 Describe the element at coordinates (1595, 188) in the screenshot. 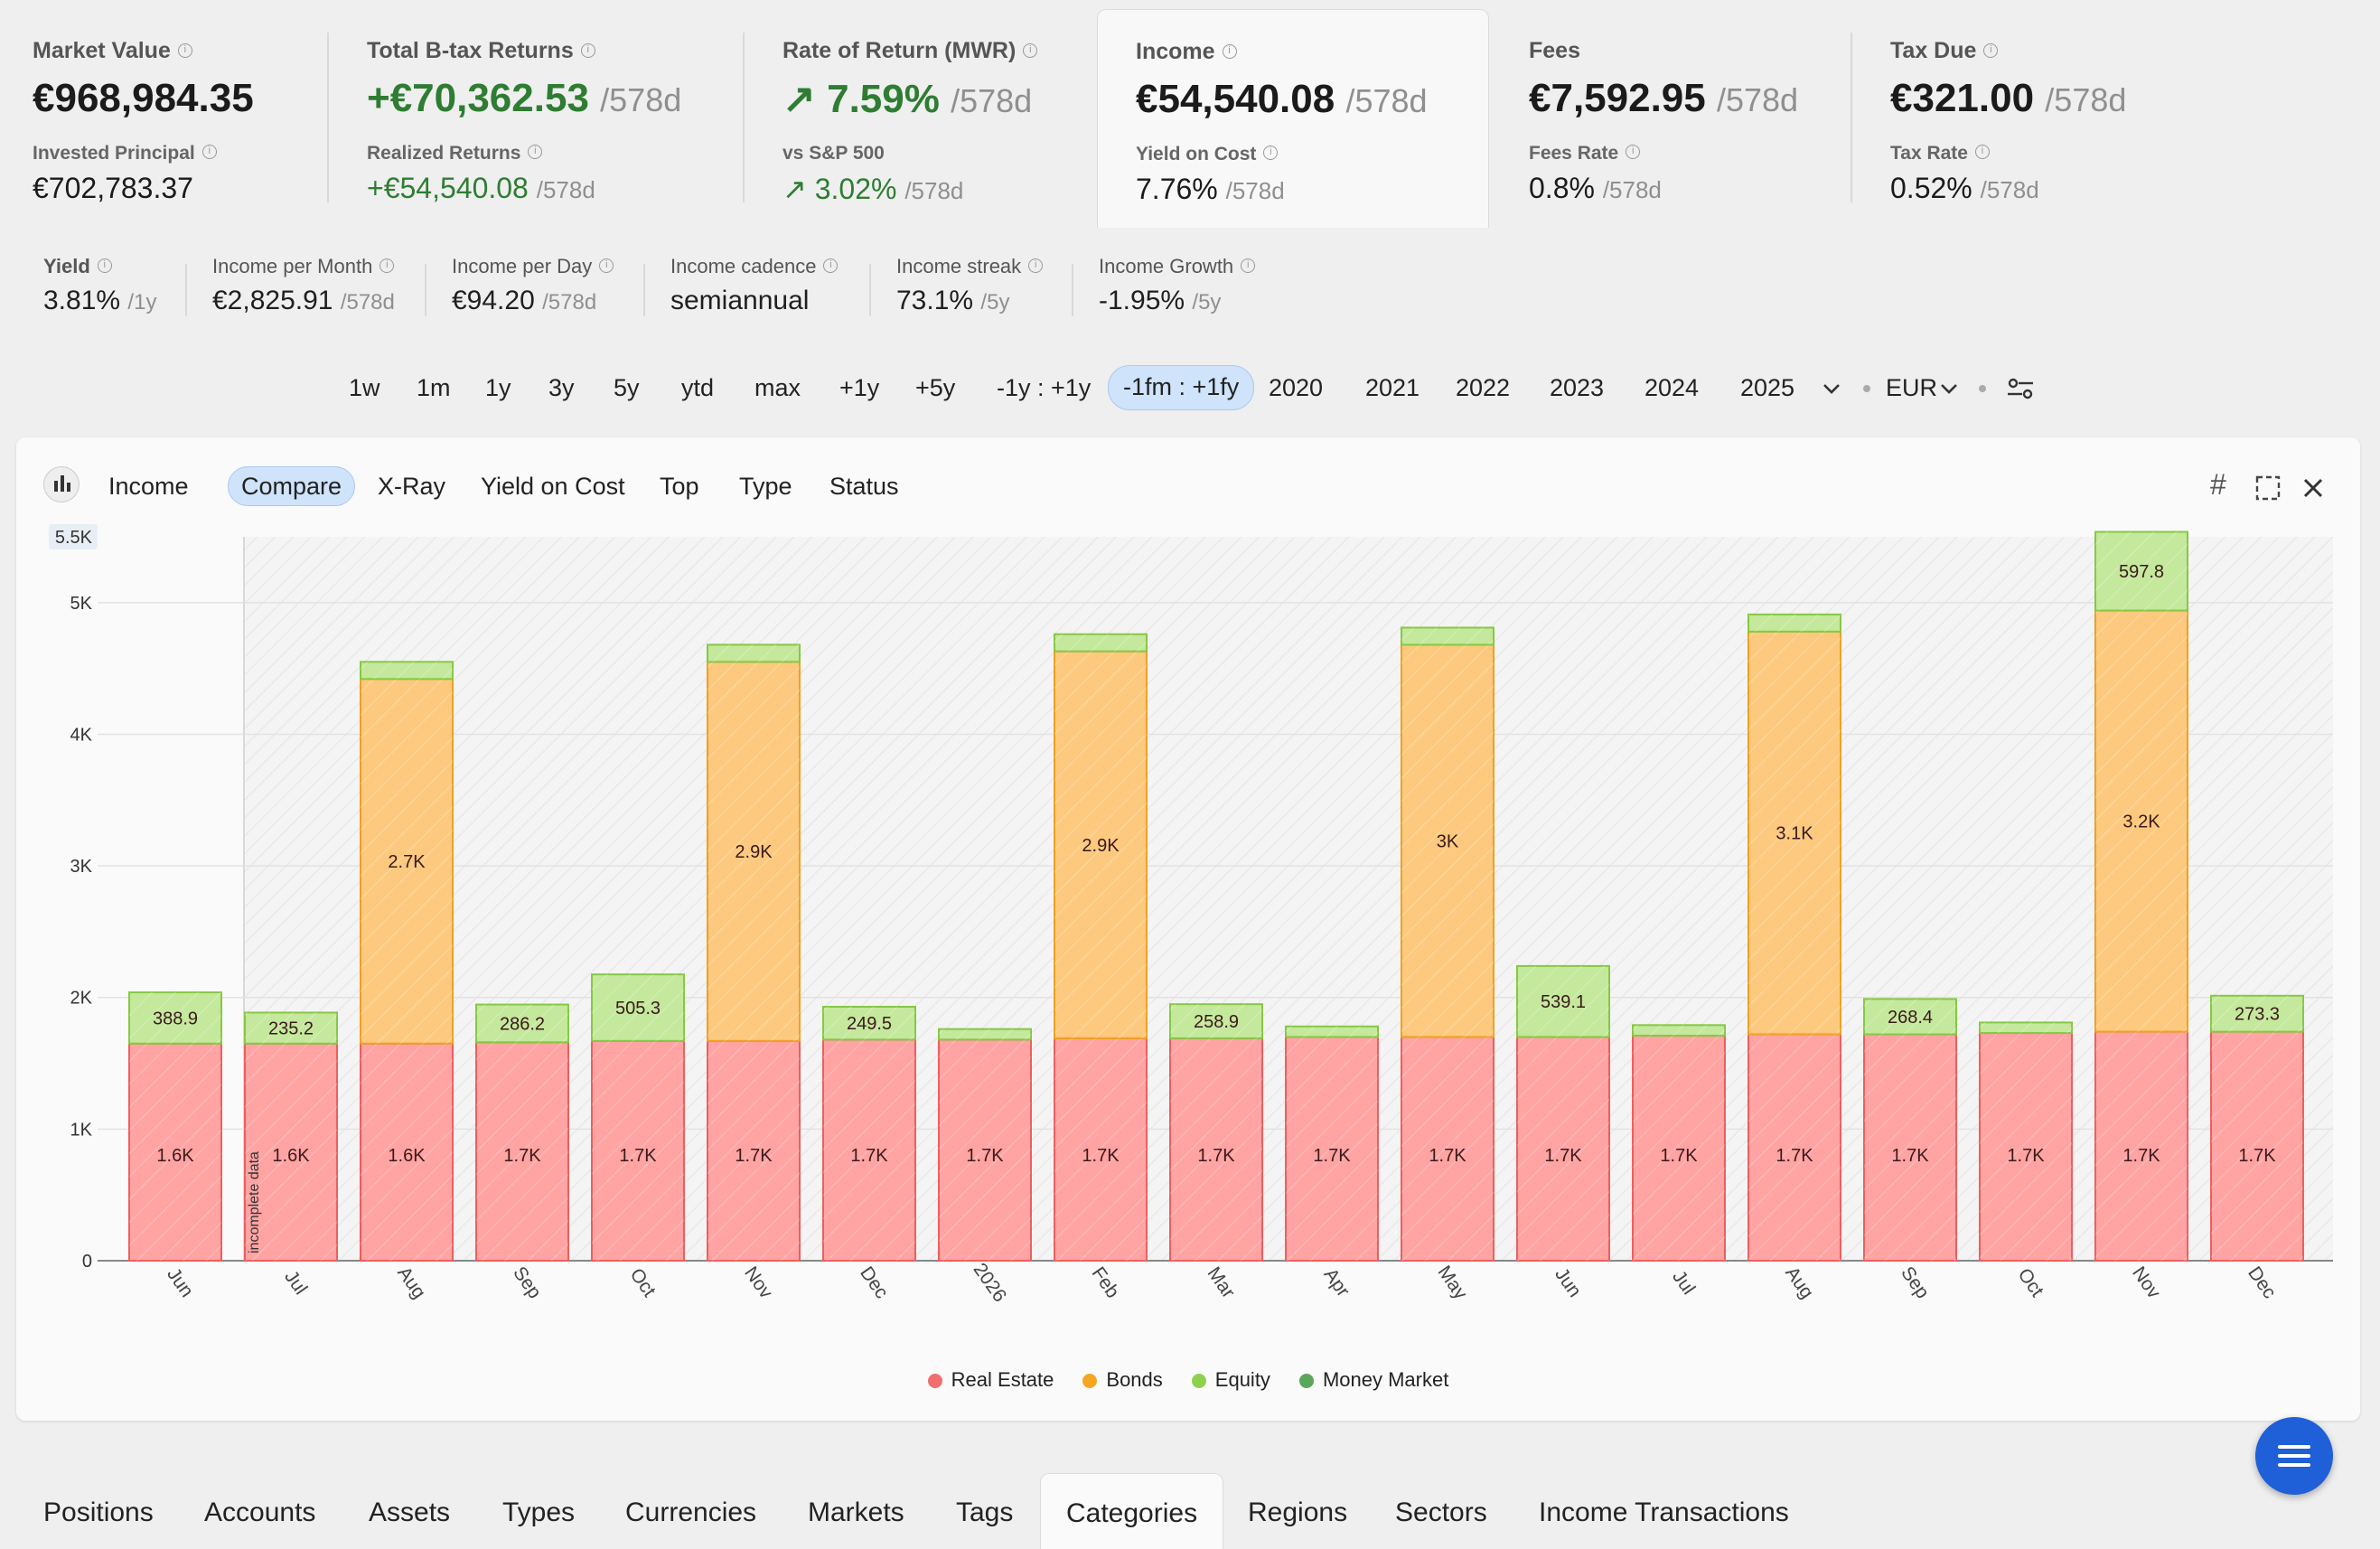

I see `metric-sub-value: 0.8% /578d` at that location.